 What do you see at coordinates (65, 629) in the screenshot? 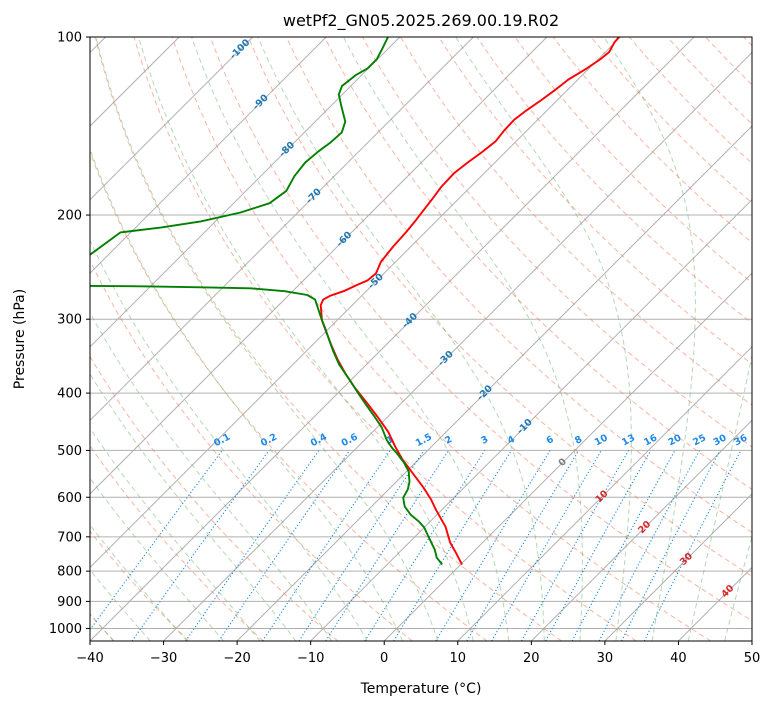
I see `y-tick-label: 1000` at bounding box center [65, 629].